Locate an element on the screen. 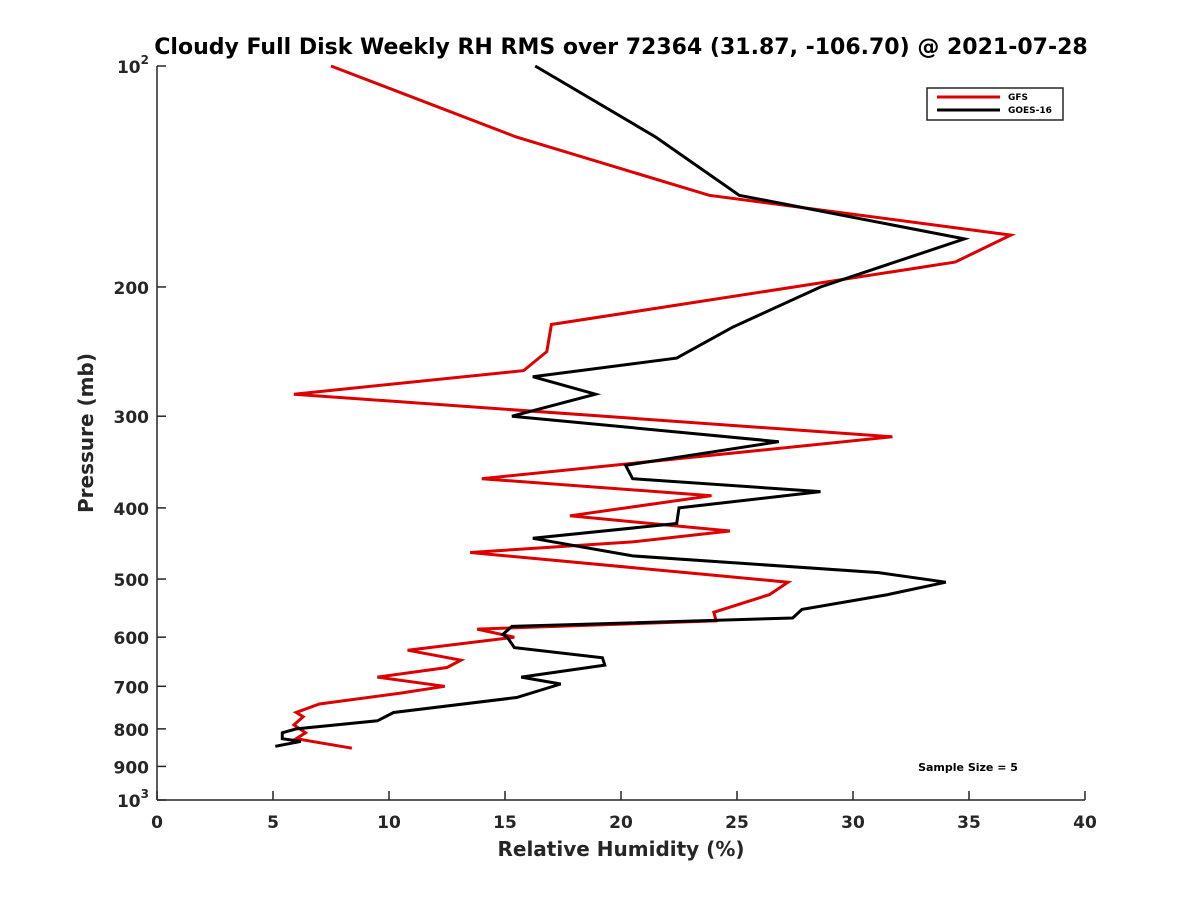  y-tick-label: 10² is located at coordinates (133, 65).